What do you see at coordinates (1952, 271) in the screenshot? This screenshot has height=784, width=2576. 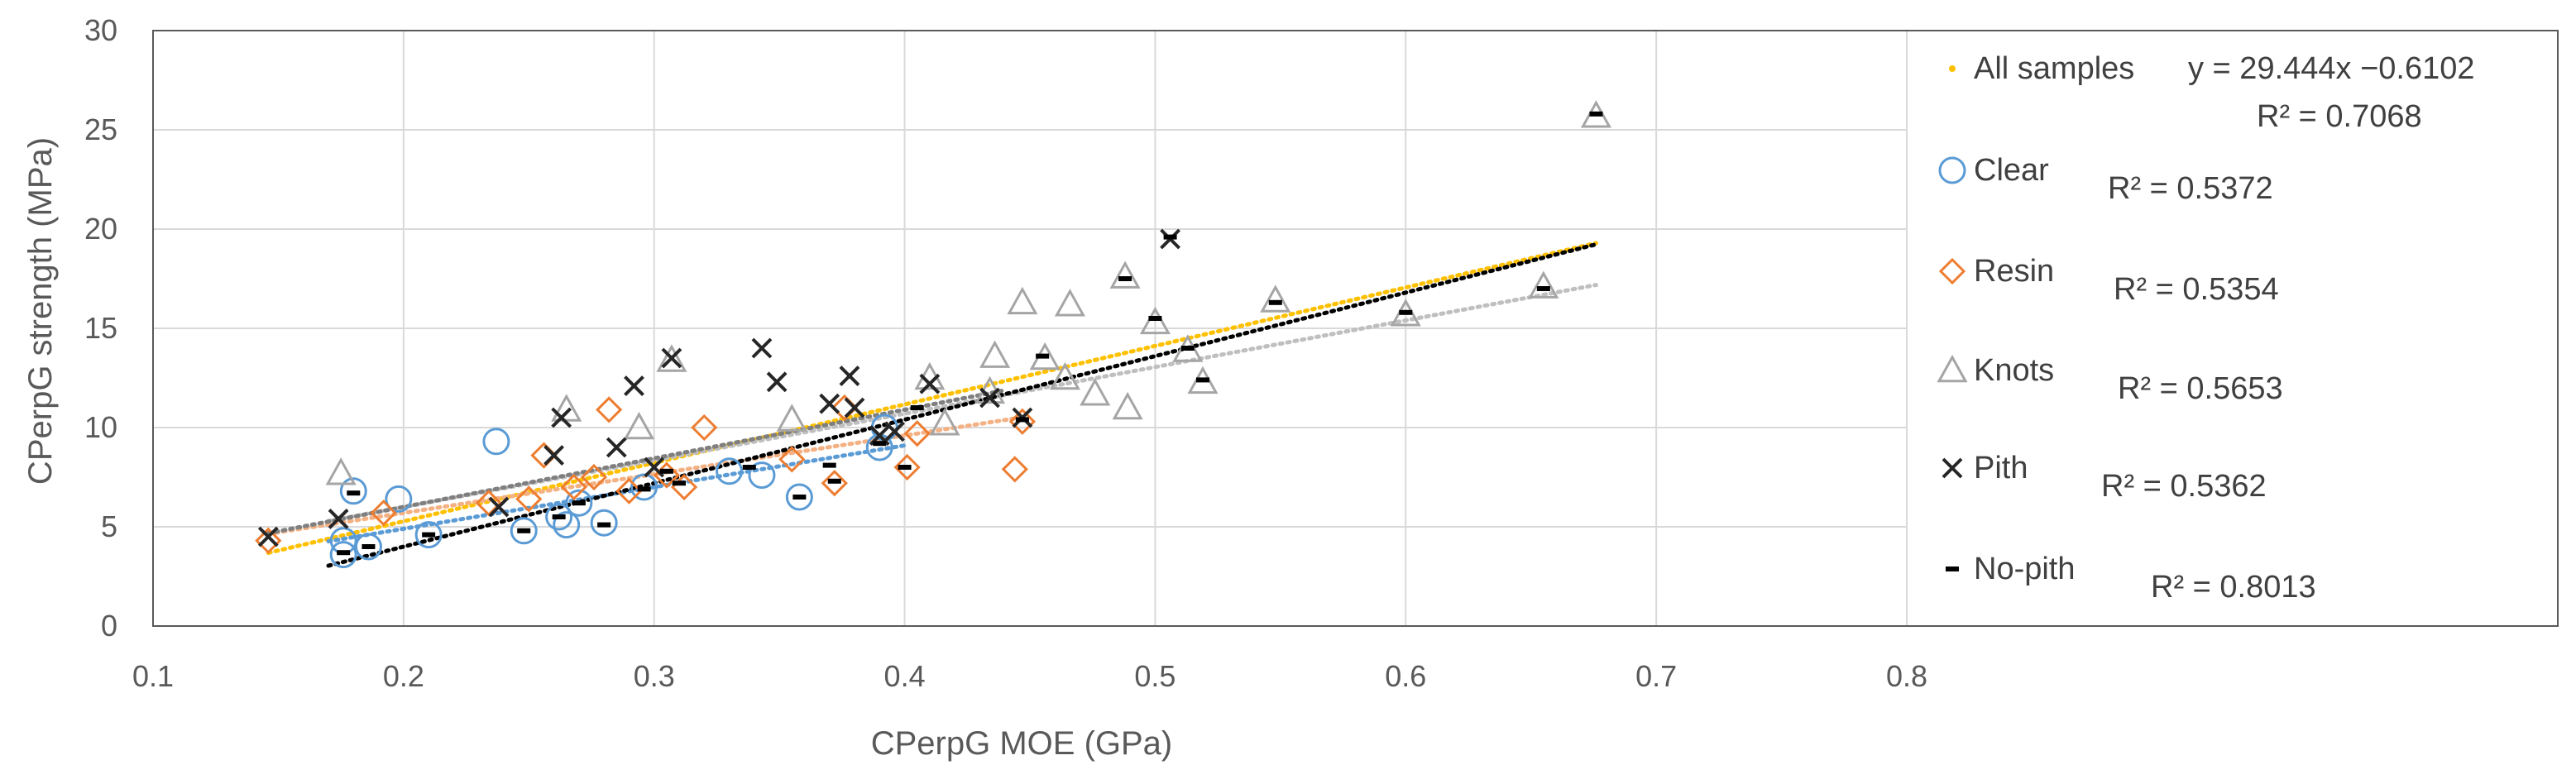 I see `legend-marker-resin` at bounding box center [1952, 271].